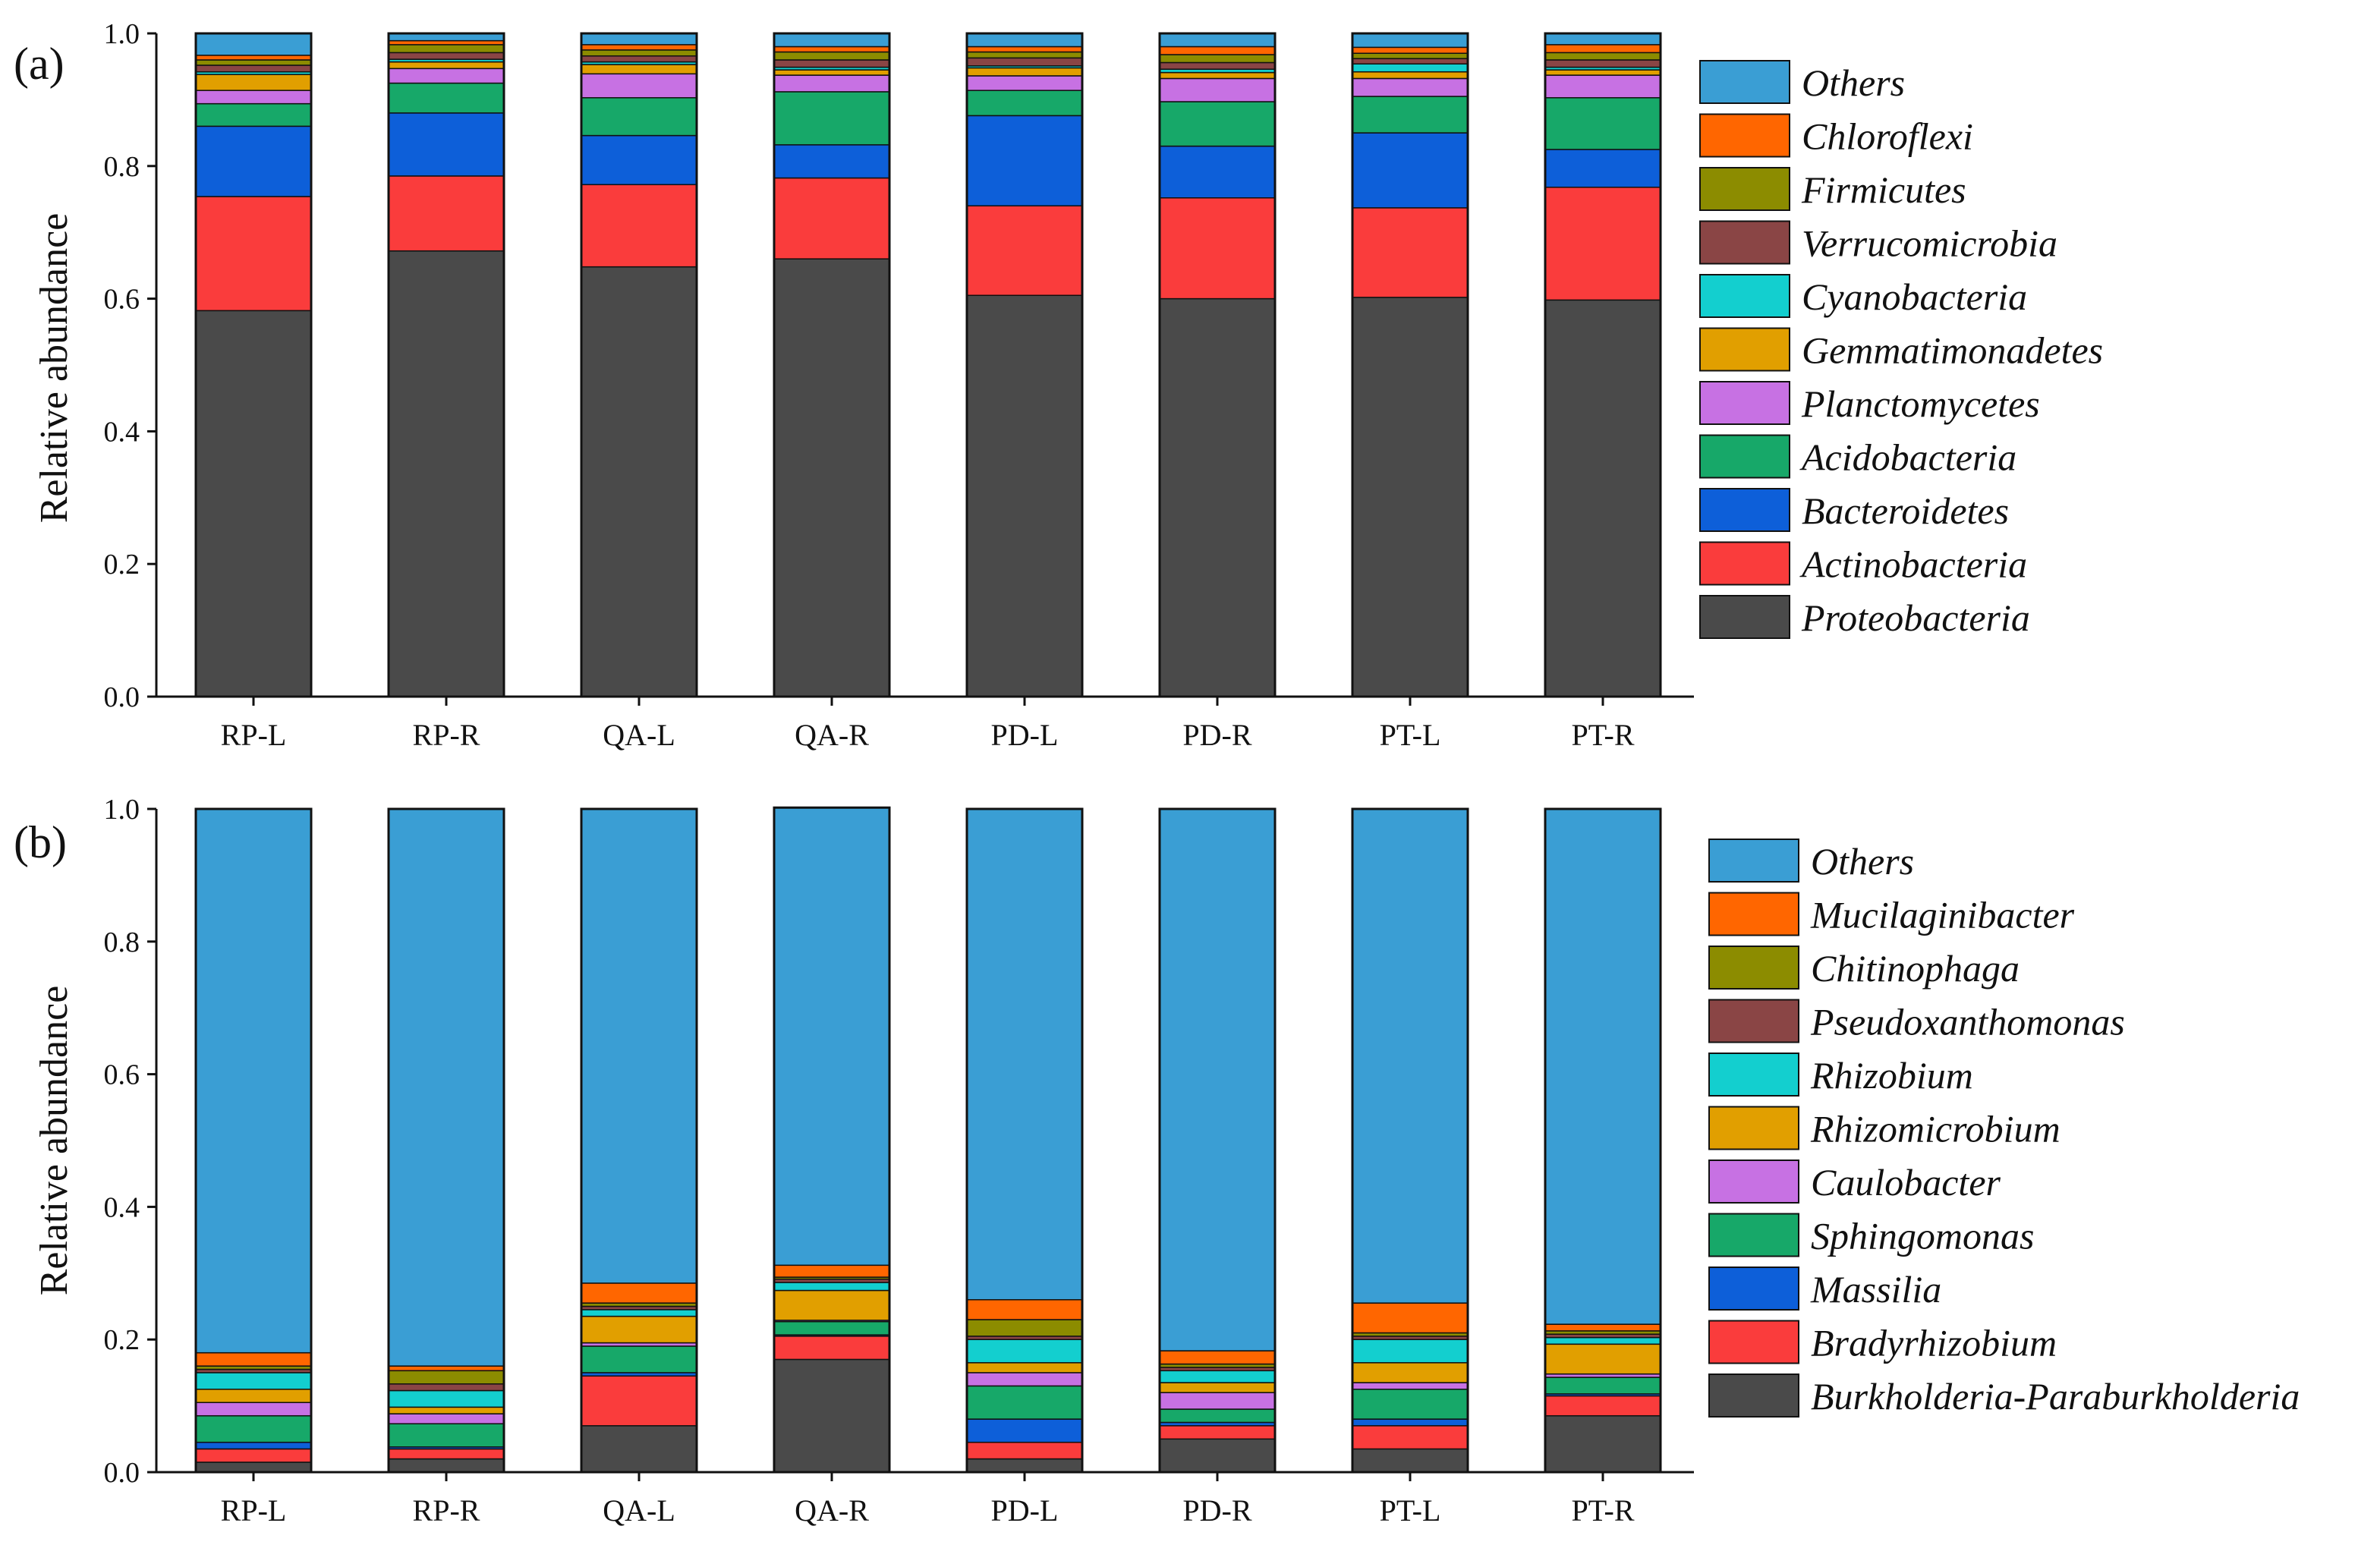 Image resolution: width=2380 pixels, height=1545 pixels. What do you see at coordinates (1602, 64) in the screenshot?
I see `bar-segment-verrucomicrobia-pt-r` at bounding box center [1602, 64].